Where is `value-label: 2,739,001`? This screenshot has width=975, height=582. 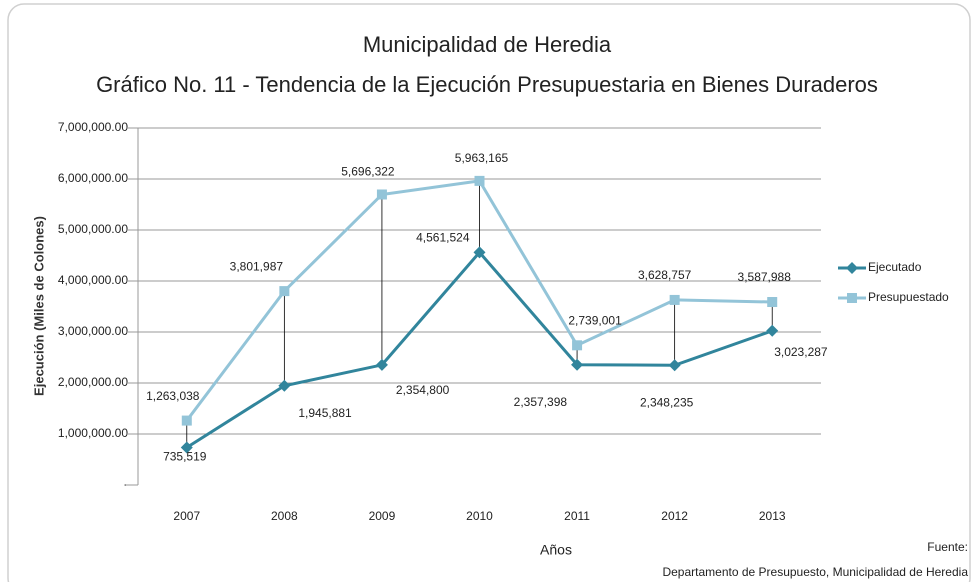
value-label: 2,739,001 is located at coordinates (595, 320).